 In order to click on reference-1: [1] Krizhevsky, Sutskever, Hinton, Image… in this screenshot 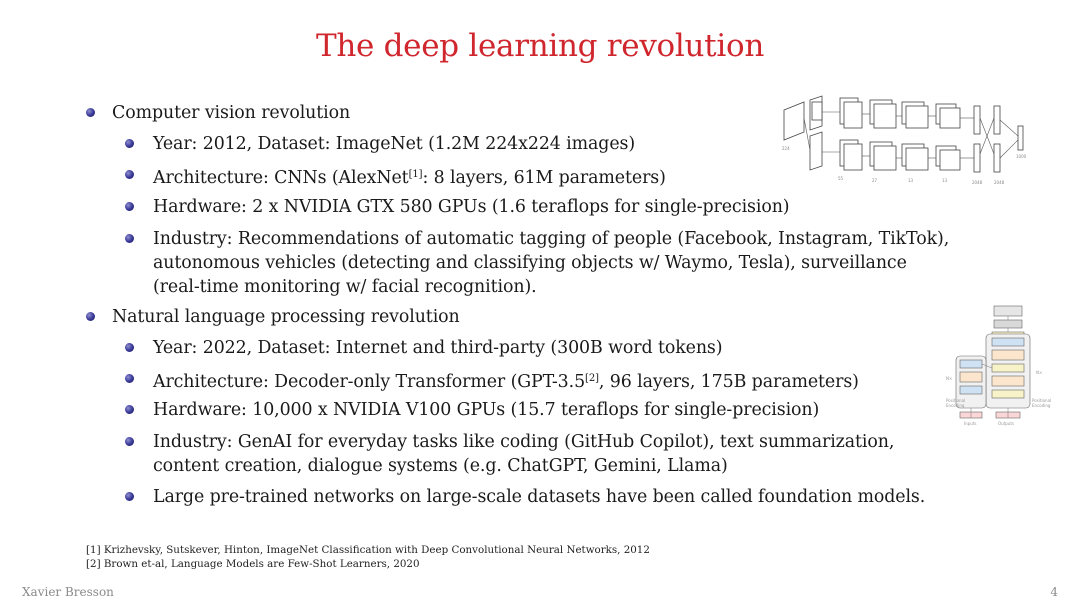, I will do `click(368, 550)`.